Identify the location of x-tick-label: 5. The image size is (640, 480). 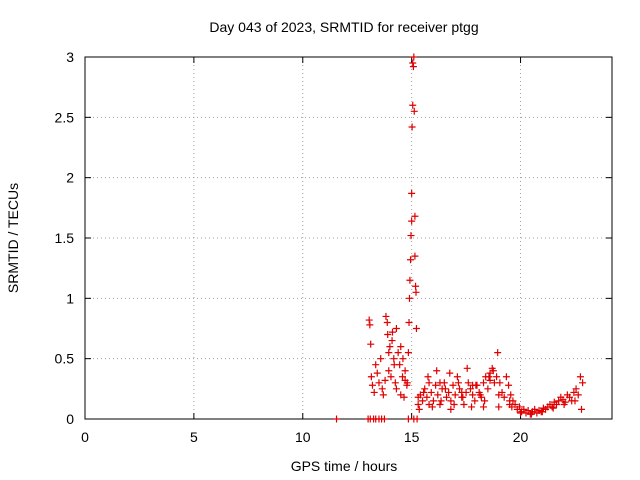
(194, 437).